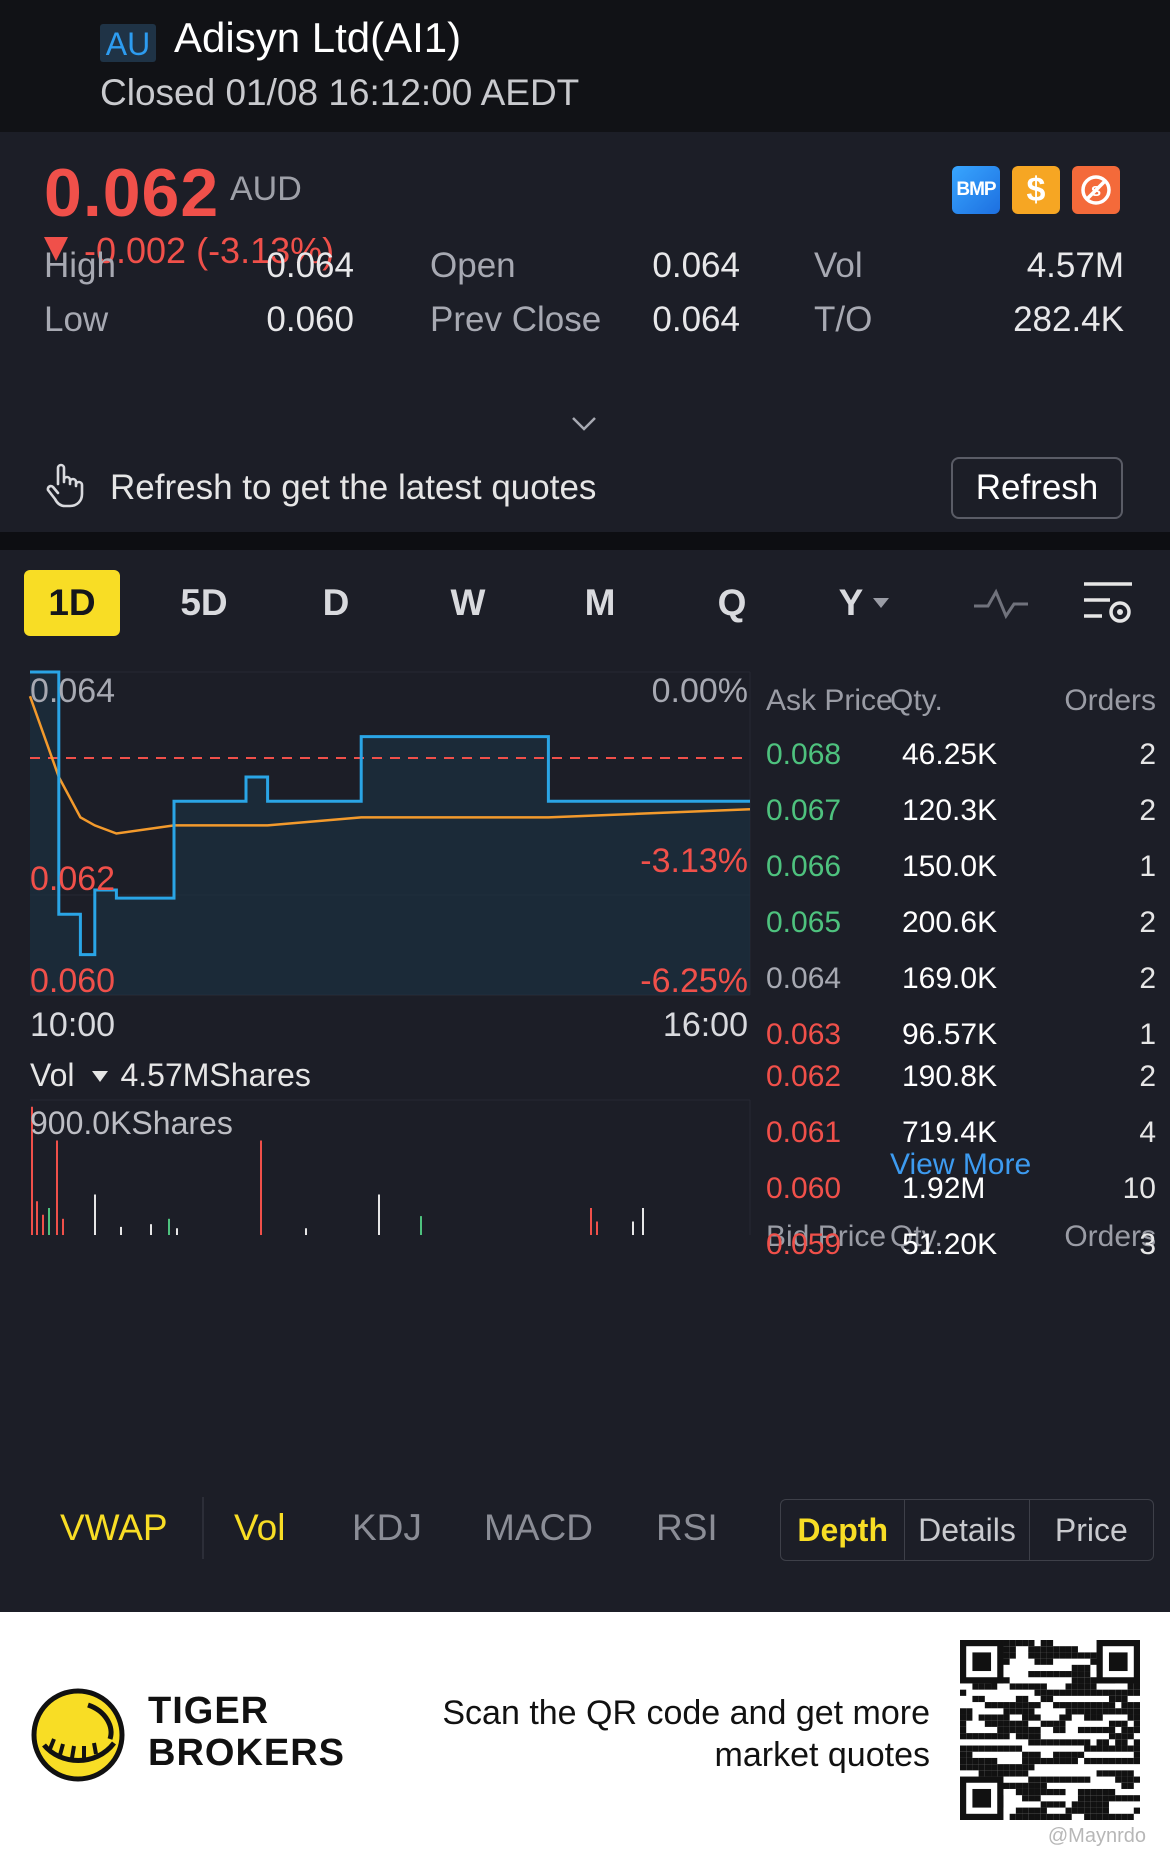 This screenshot has width=1170, height=1854. Describe the element at coordinates (1096, 1836) in the screenshot. I see `watermark: @Maynrdo` at that location.